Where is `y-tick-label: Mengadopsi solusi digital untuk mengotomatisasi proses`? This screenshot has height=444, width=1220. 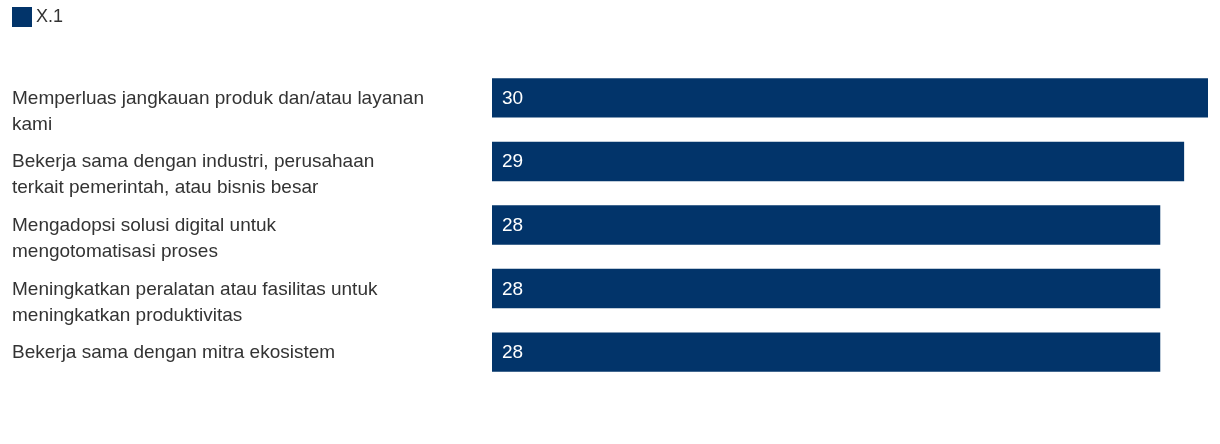 y-tick-label: Mengadopsi solusi digital untuk mengotomatisasi proses is located at coordinates (144, 237).